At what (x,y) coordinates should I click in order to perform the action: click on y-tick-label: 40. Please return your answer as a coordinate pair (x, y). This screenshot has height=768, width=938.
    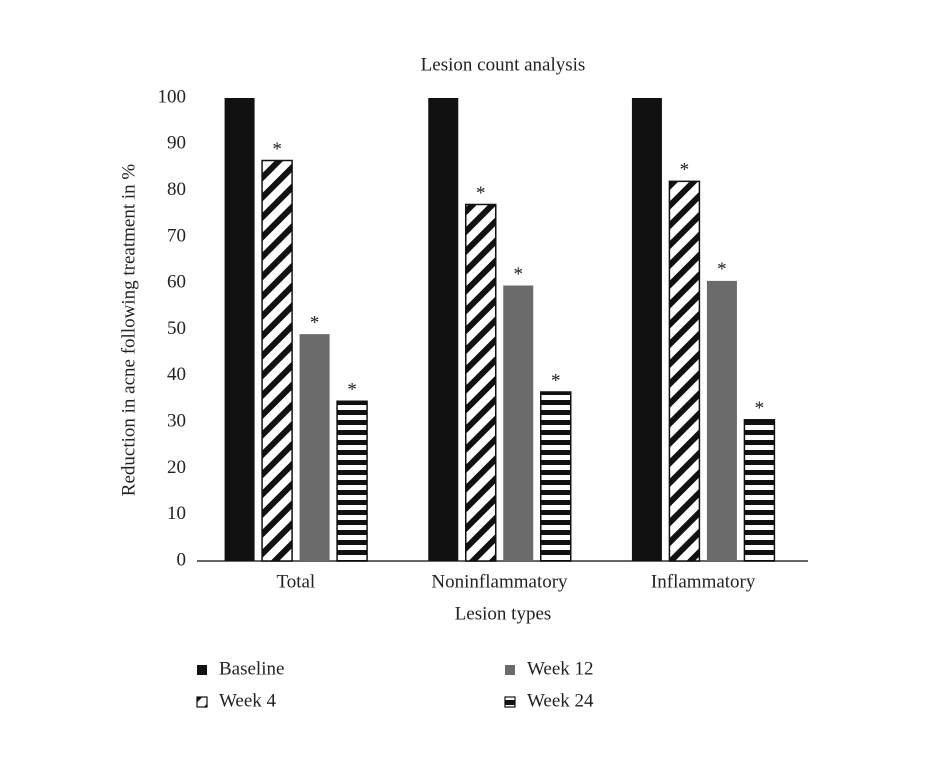
    Looking at the image, I should click on (176, 374).